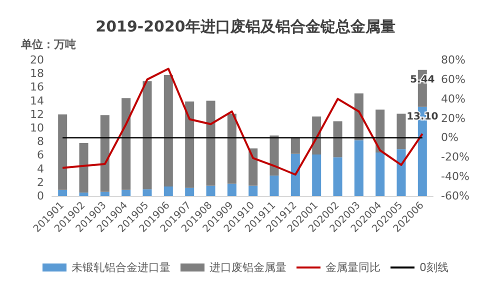  What do you see at coordinates (453, 60) in the screenshot?
I see `y2-tick-label: 80%` at bounding box center [453, 60].